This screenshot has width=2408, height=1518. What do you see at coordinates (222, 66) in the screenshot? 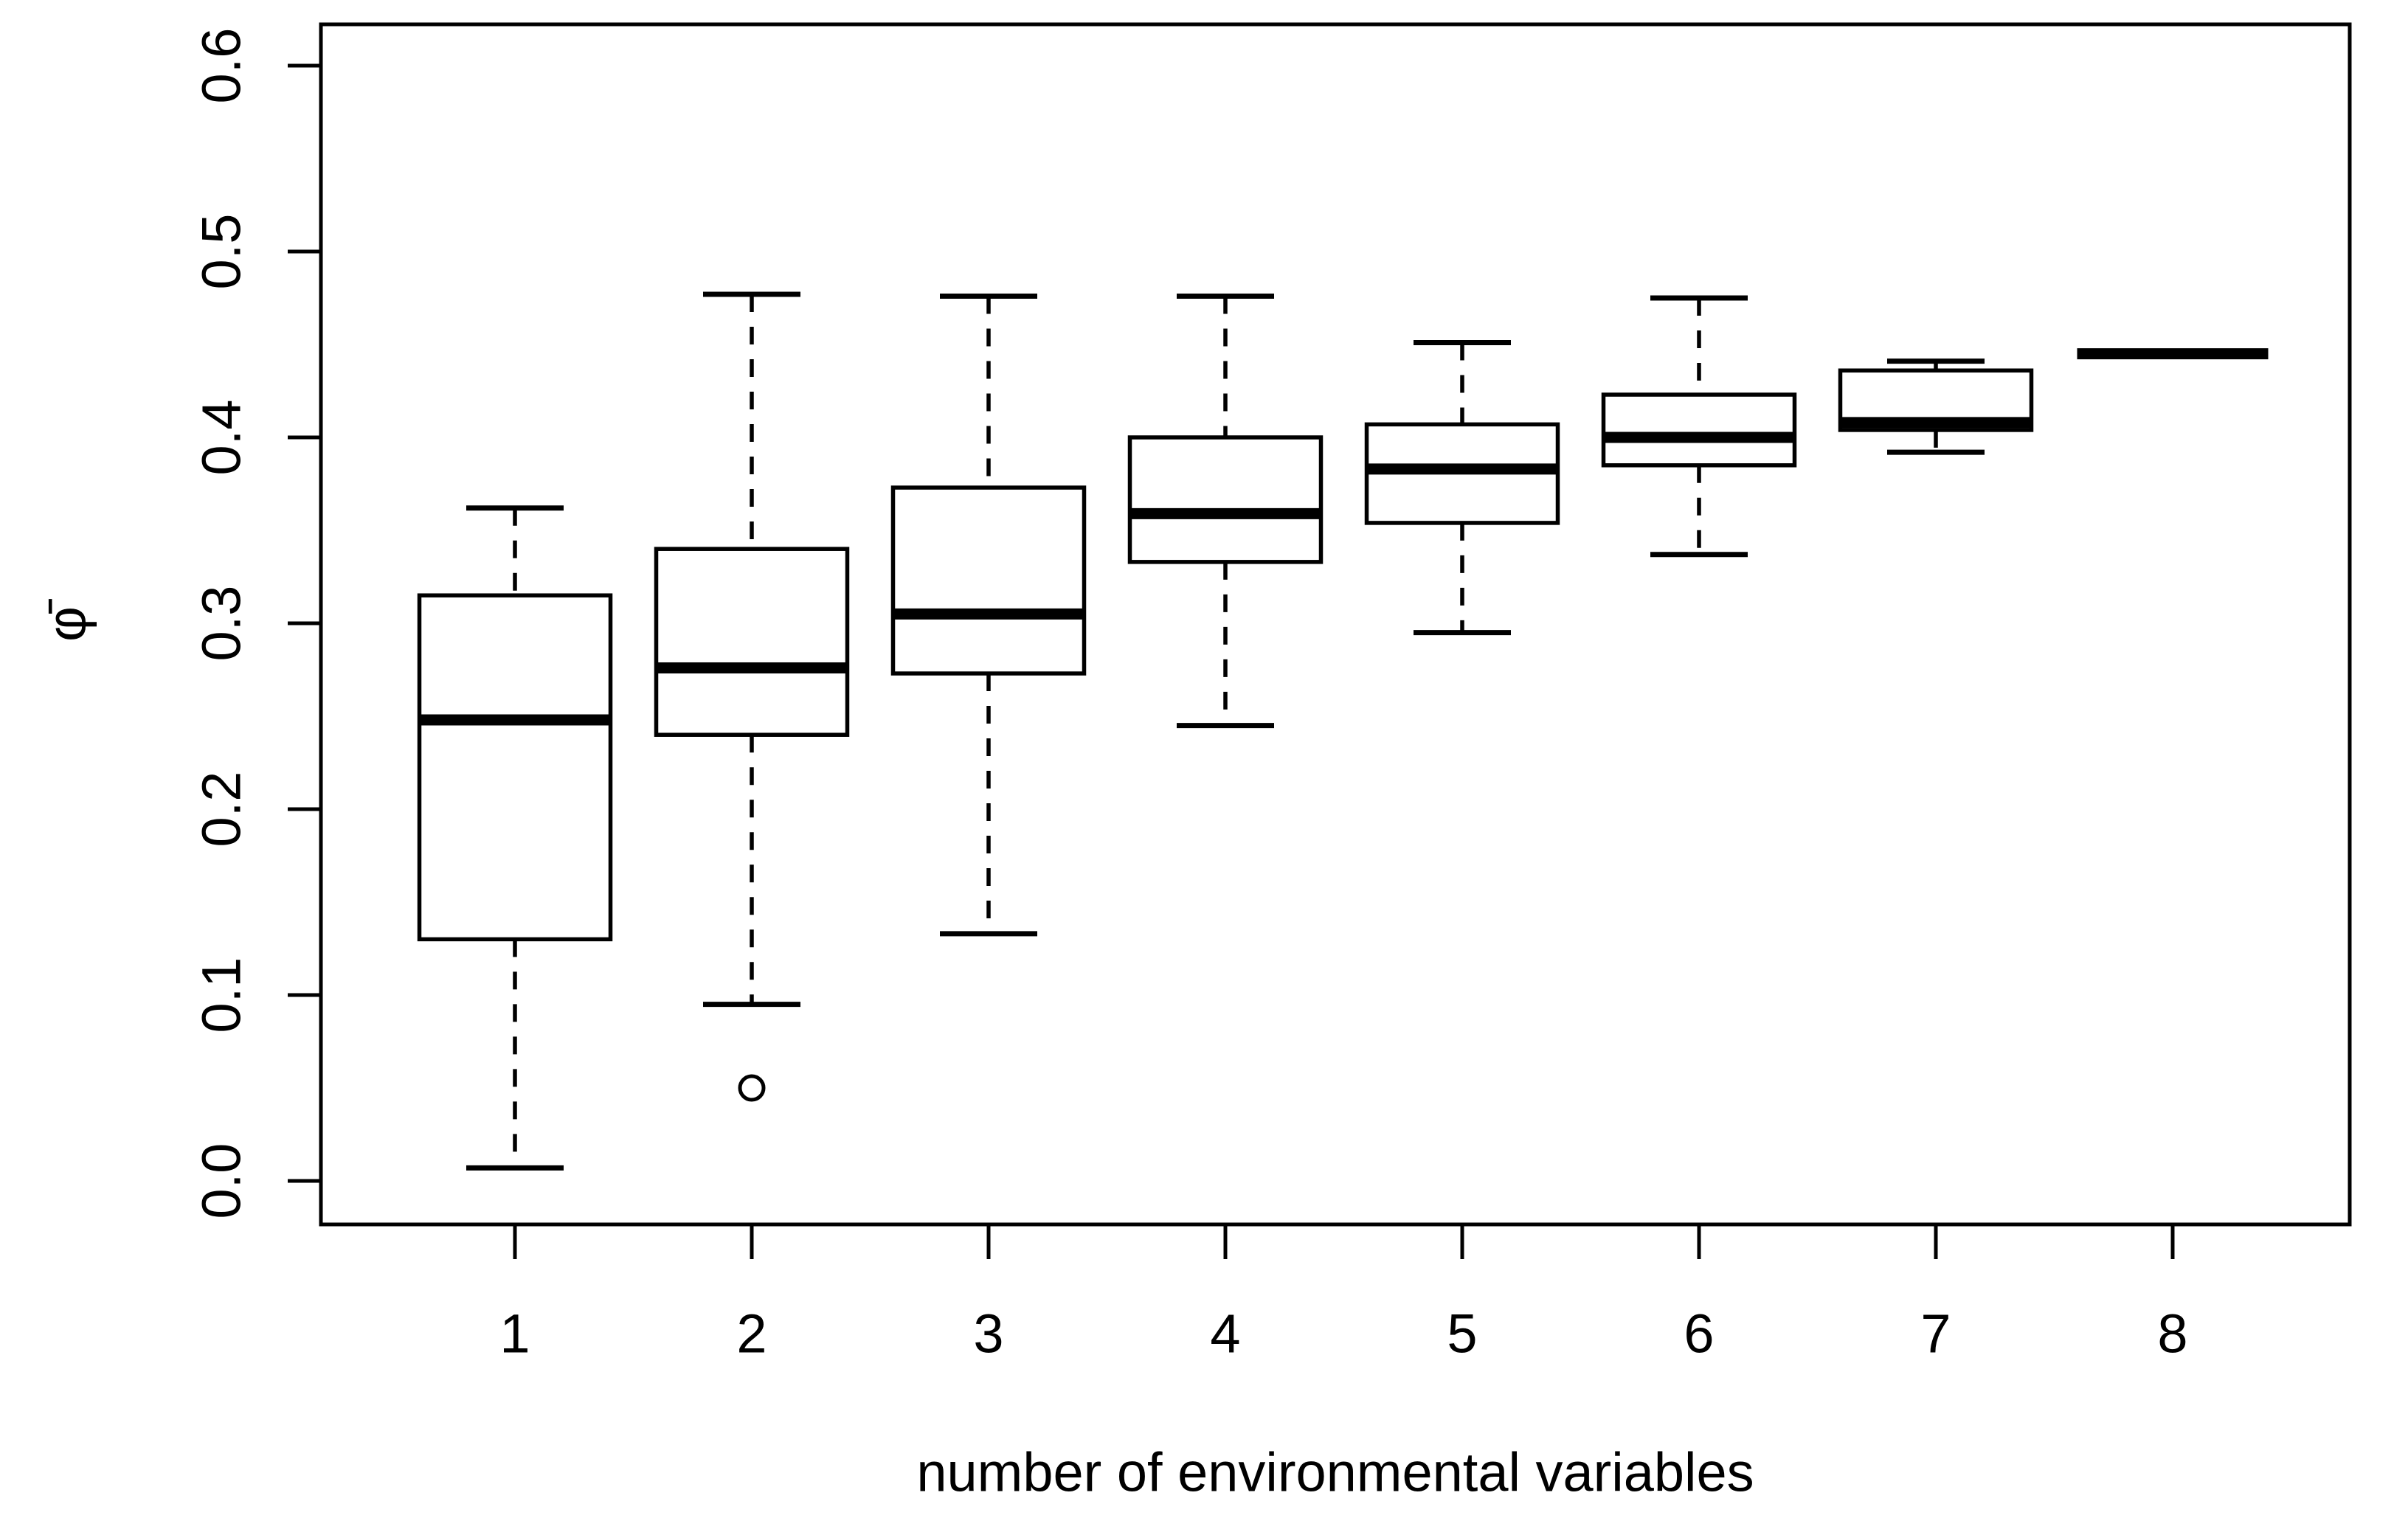
I see `y-axis-tick-label: 0.6` at bounding box center [222, 66].